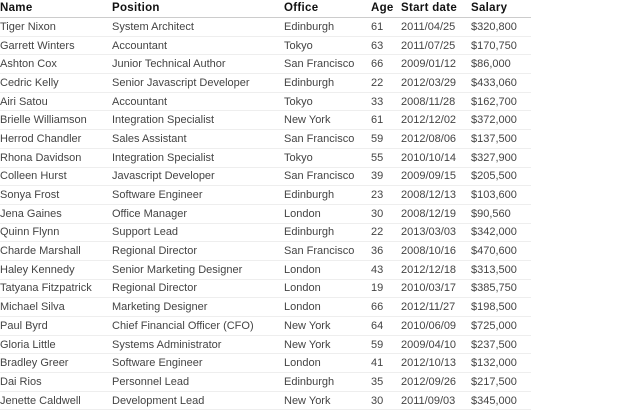  I want to click on cell-age: 33, so click(386, 102).